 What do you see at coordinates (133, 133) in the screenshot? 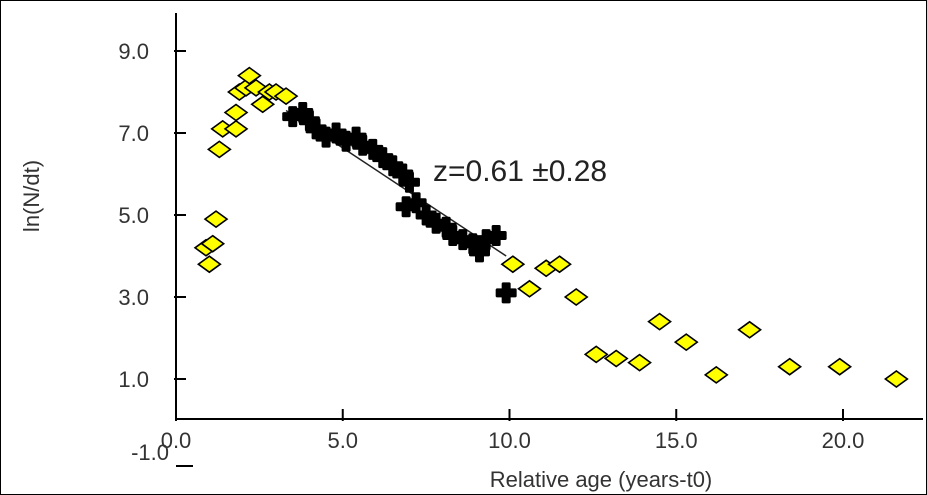
I see `y-tick-label: 7.0` at bounding box center [133, 133].